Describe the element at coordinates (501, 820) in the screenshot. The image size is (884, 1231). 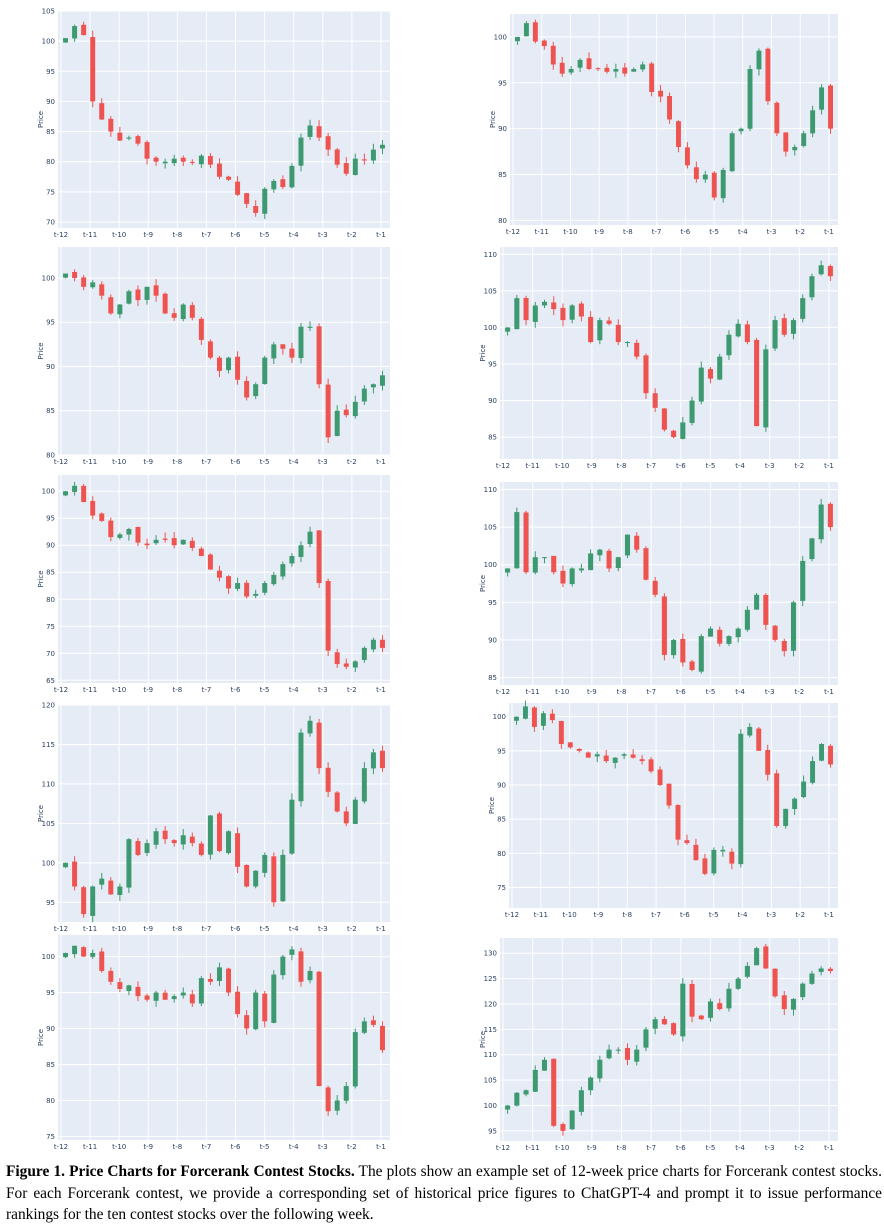
I see `y-tick-label: 85` at that location.